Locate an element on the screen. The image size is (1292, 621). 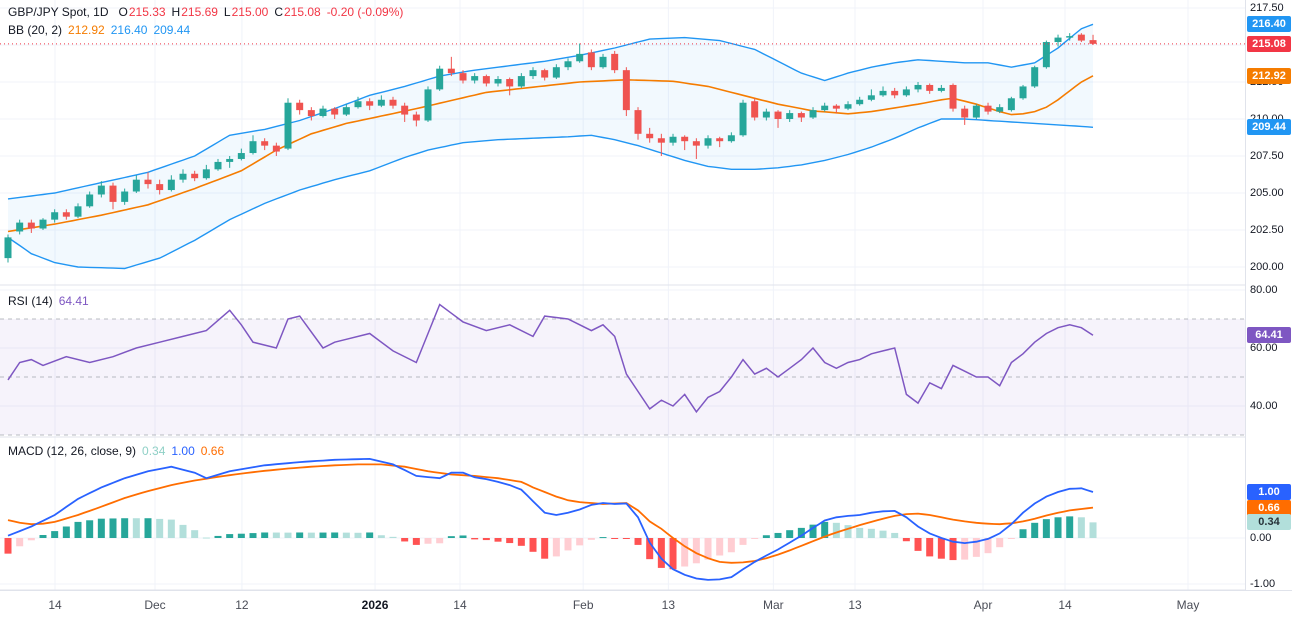
time-tick-label: Feb is located at coordinates (583, 605).